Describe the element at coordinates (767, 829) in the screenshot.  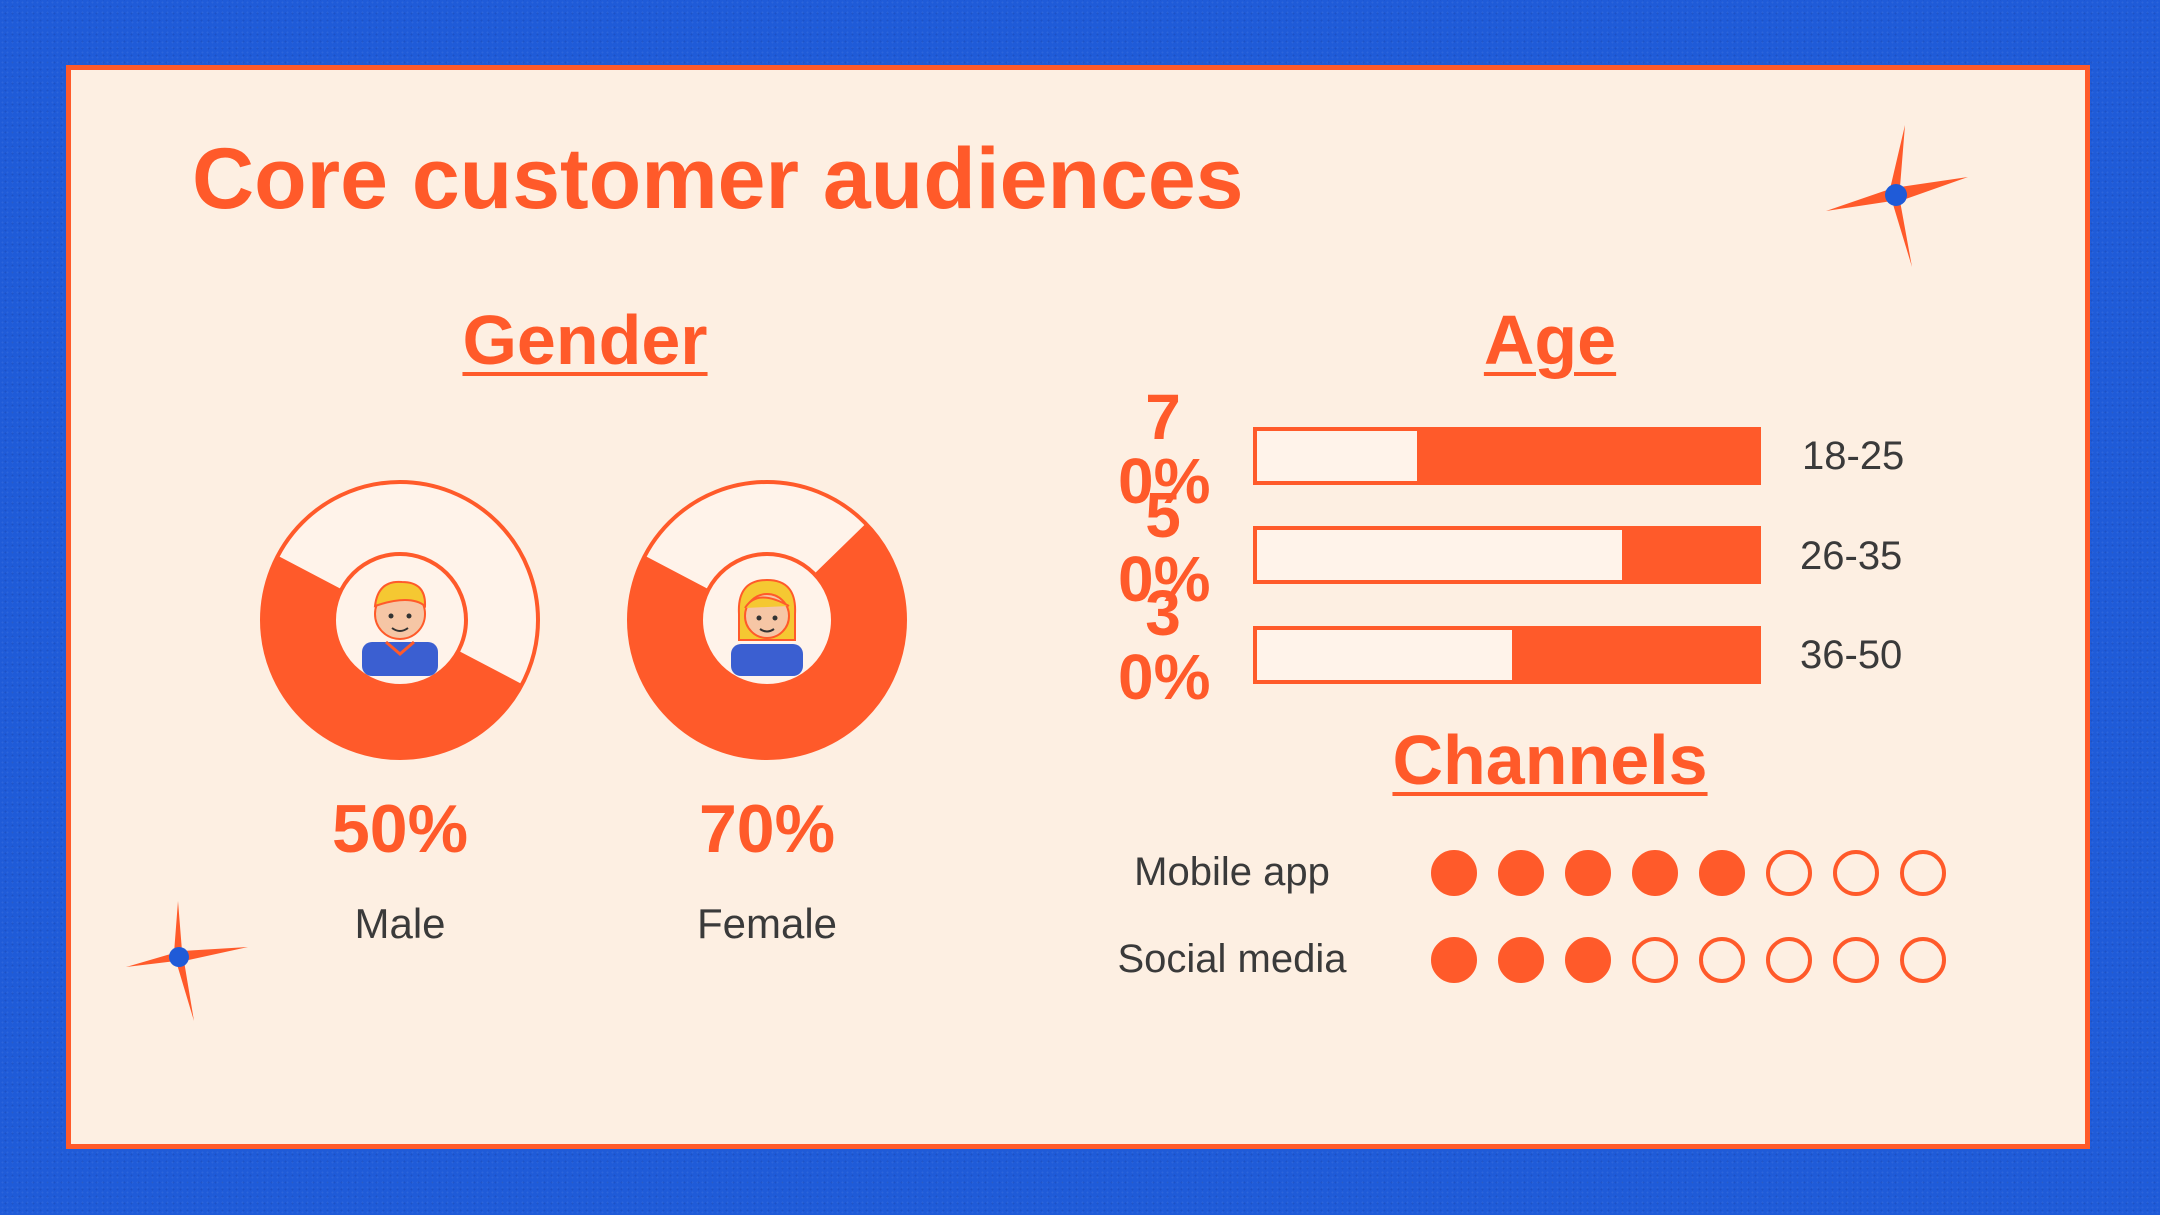
I see `female-percent: 70%` at that location.